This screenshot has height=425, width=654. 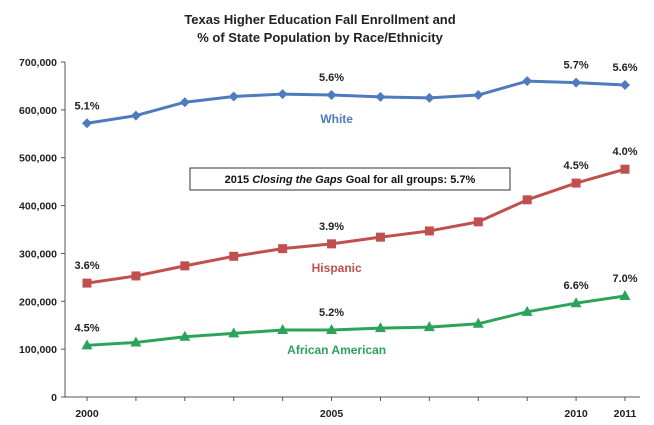 What do you see at coordinates (576, 414) in the screenshot?
I see `x-tick-label: 2010` at bounding box center [576, 414].